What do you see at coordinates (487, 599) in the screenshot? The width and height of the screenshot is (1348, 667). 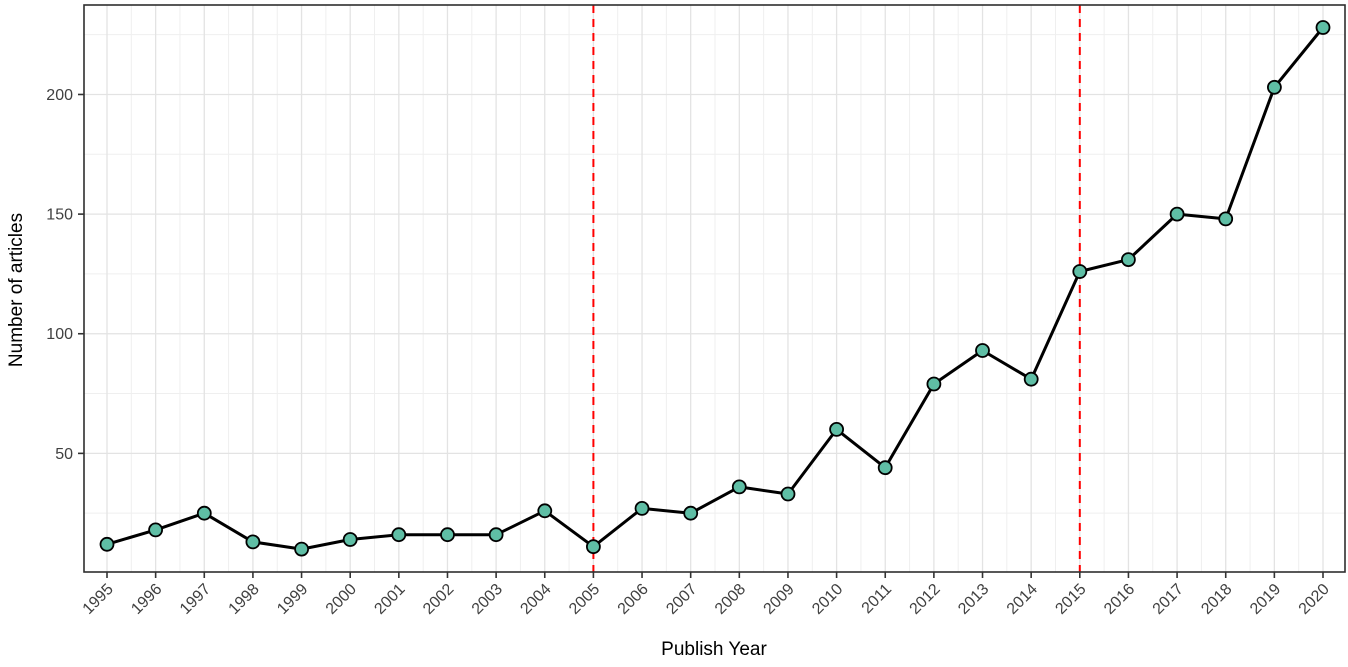 I see `x-tick-label-2003: 2003` at bounding box center [487, 599].